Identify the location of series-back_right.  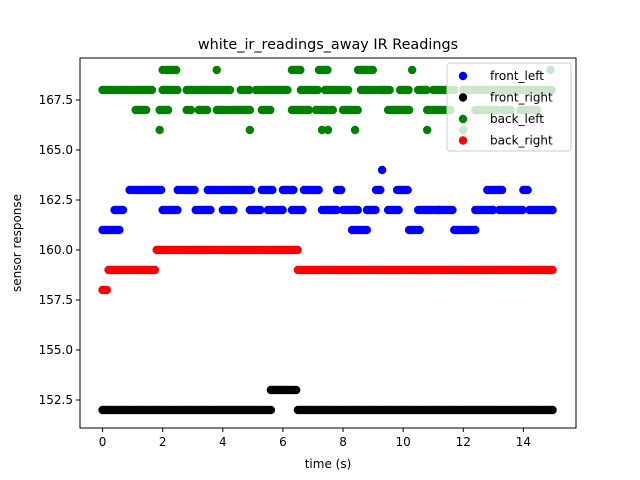
(327, 270).